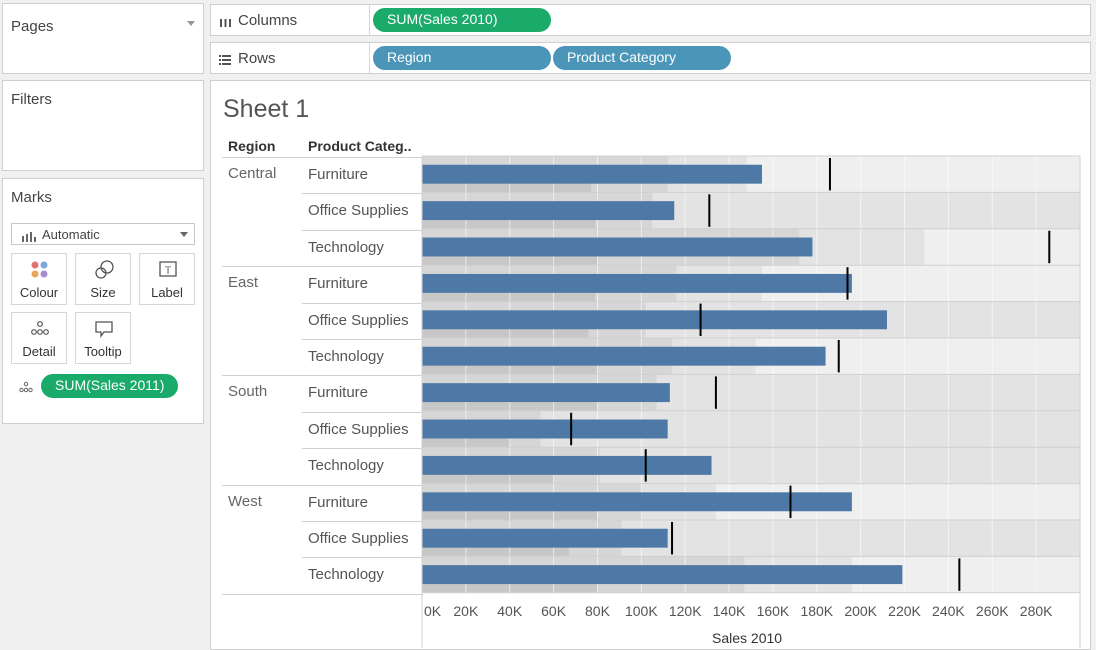 The height and width of the screenshot is (650, 1096). What do you see at coordinates (39, 269) in the screenshot?
I see `colour-icon` at bounding box center [39, 269].